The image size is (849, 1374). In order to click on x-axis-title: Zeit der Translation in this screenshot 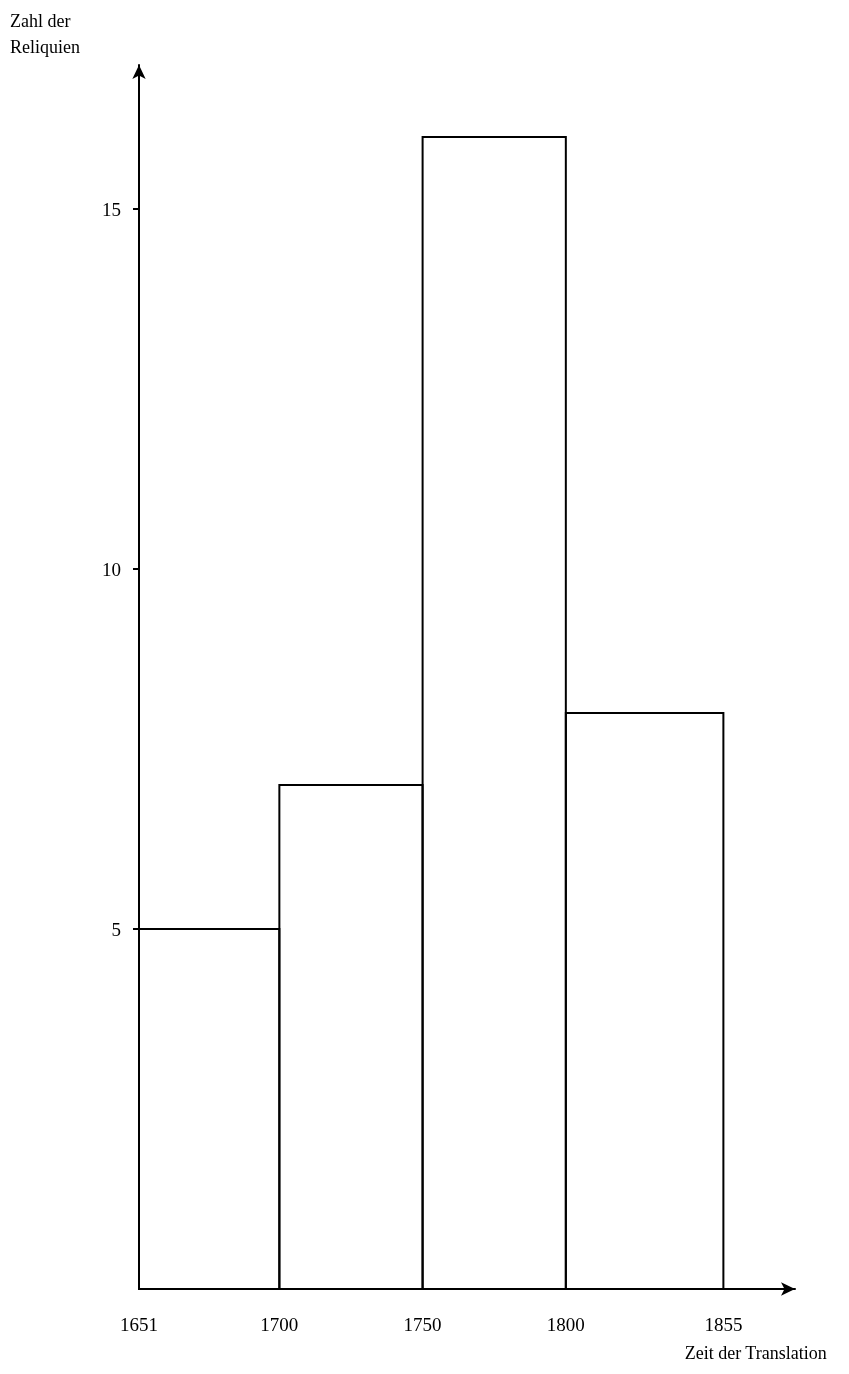, I will do `click(755, 1353)`.